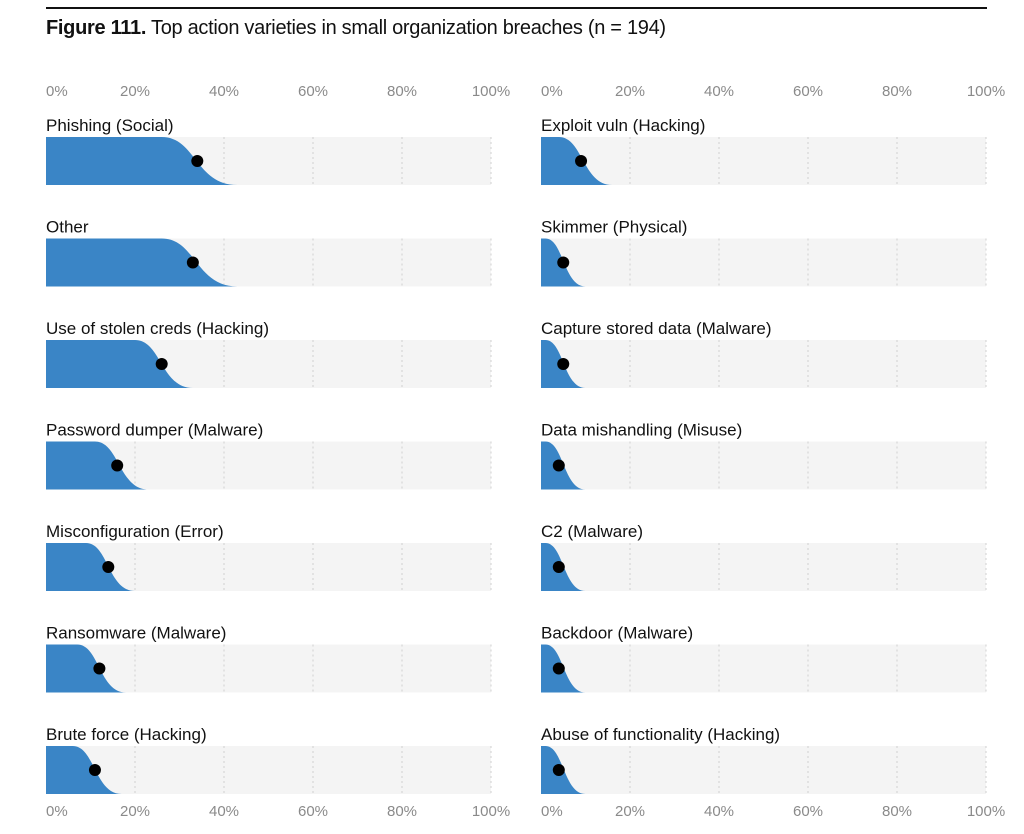 The image size is (1024, 834). What do you see at coordinates (592, 531) in the screenshot?
I see `category-label: C2 (Malware)` at bounding box center [592, 531].